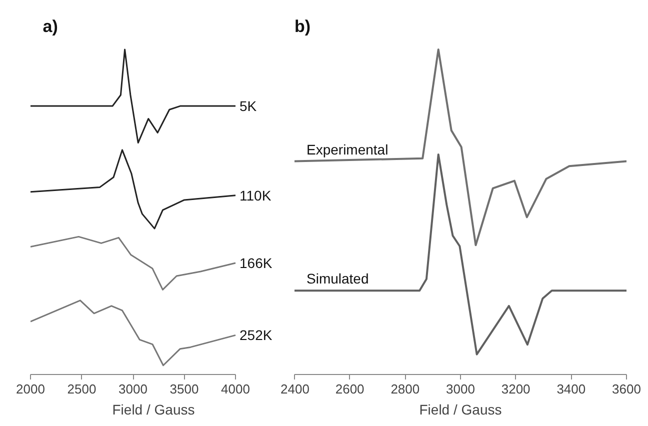 Image resolution: width=648 pixels, height=426 pixels. I want to click on x-tick-label: 2400, so click(295, 389).